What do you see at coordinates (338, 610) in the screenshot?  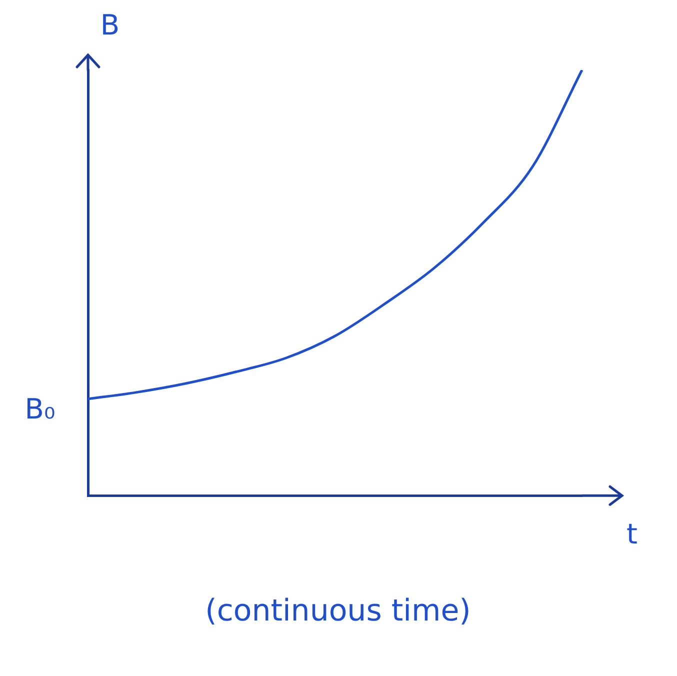 I see `text: (continuous time)` at bounding box center [338, 610].